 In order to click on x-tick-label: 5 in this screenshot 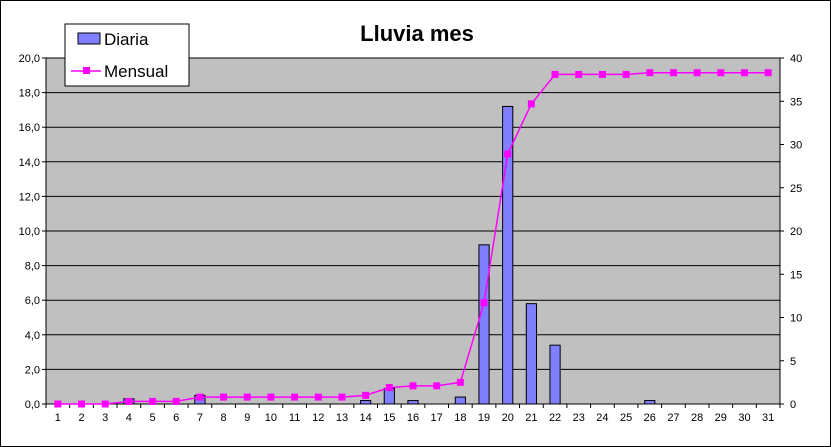, I will do `click(152, 418)`.